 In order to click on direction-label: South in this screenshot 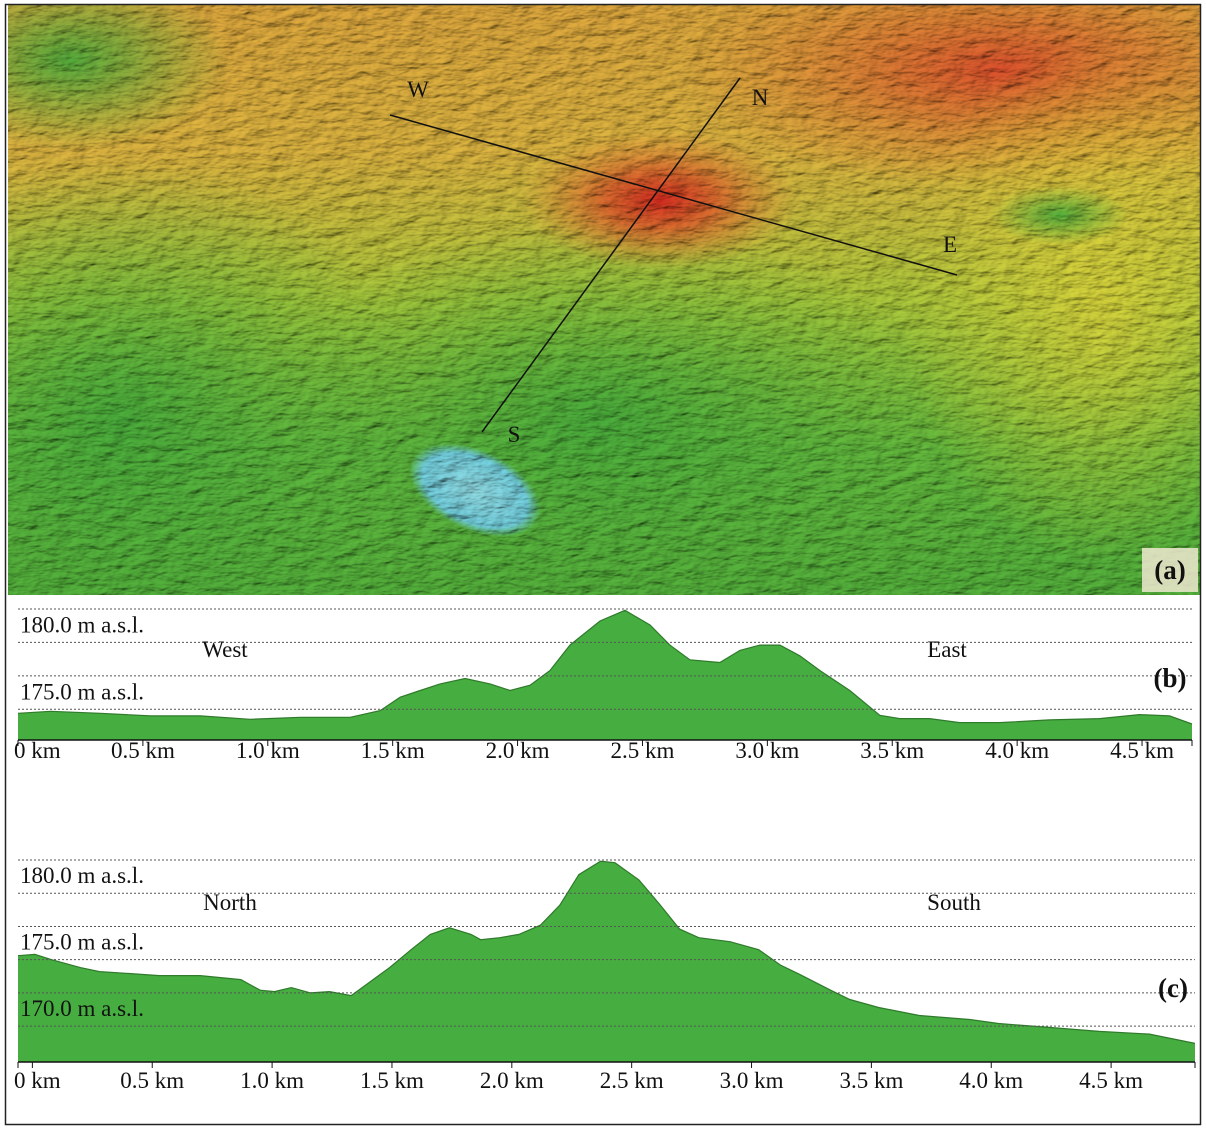, I will do `click(954, 902)`.